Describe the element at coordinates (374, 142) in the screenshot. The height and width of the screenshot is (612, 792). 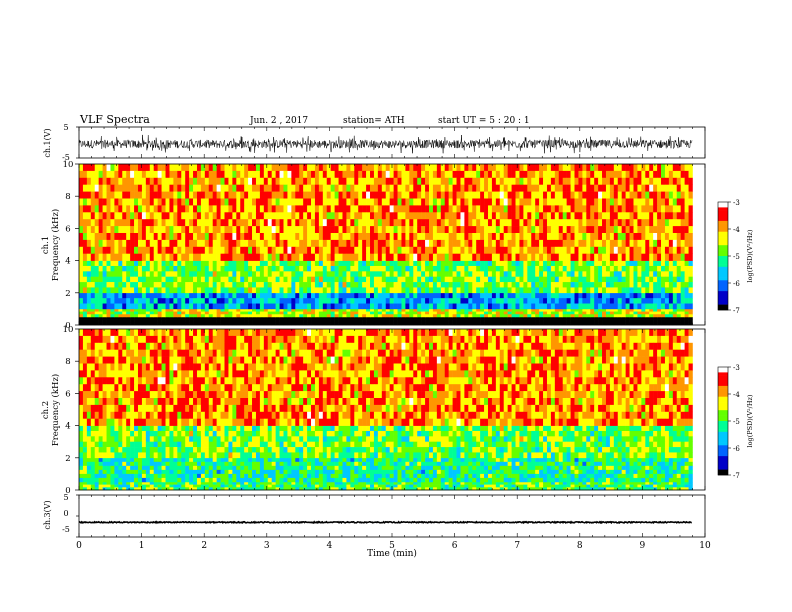
I see `ch1-waveform-panel: 5 -5 ch.1(V)` at that location.